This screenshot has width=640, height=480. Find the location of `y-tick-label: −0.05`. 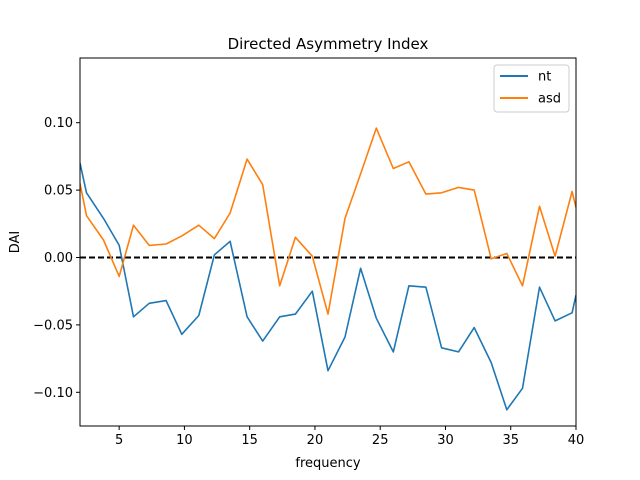

y-tick-label: −0.05 is located at coordinates (53, 325).